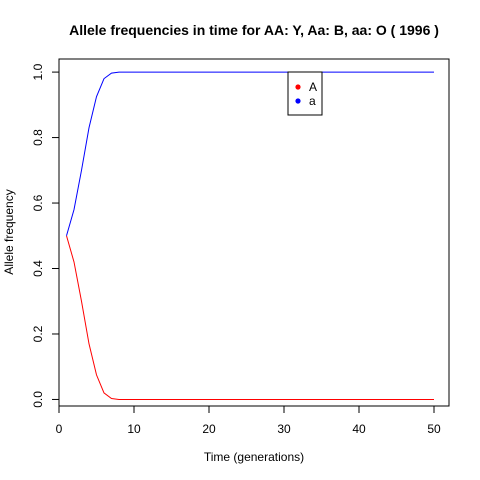 This screenshot has width=480, height=480. Describe the element at coordinates (134, 429) in the screenshot. I see `x-tick-label: 10` at that location.